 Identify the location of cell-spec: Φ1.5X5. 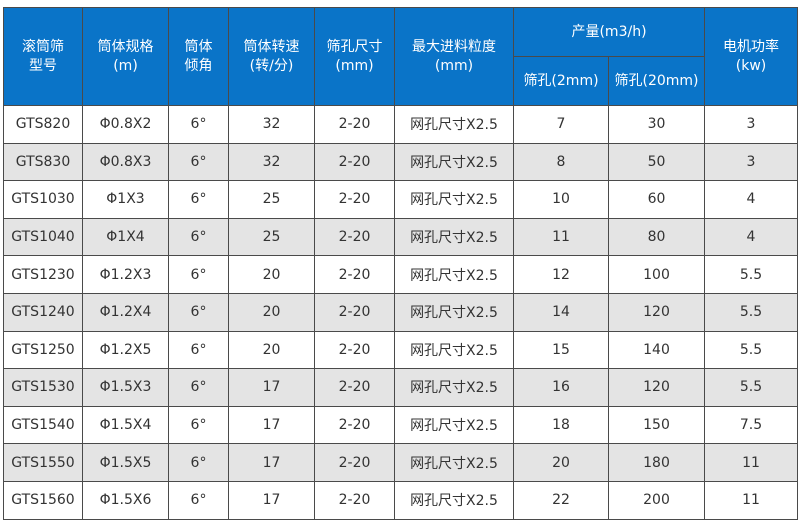
(125, 462).